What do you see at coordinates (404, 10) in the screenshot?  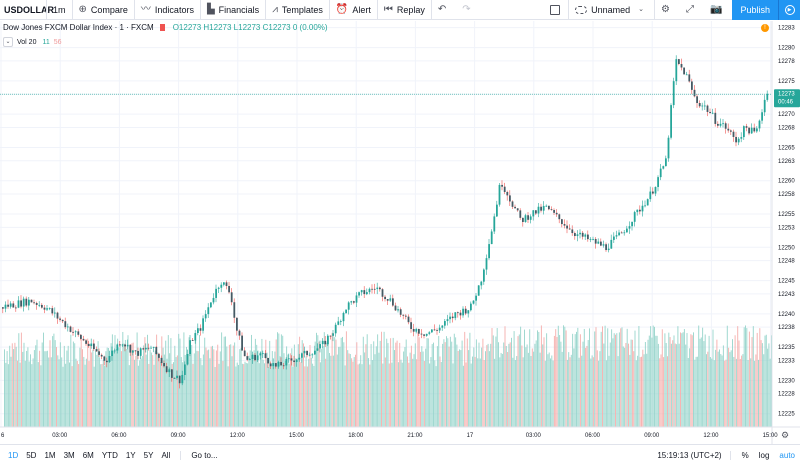 I see `replay-button: ⏮ Replay` at bounding box center [404, 10].